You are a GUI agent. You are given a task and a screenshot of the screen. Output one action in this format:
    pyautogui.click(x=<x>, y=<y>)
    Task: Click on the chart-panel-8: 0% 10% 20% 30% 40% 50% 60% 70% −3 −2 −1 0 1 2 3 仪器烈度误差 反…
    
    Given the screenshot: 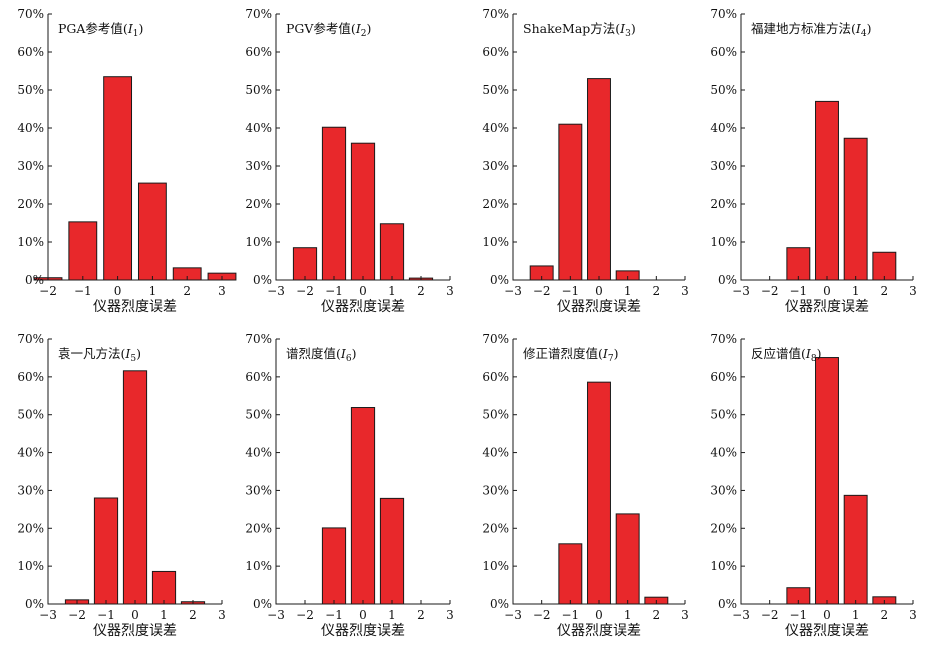 What is the action you would take?
    pyautogui.click(x=813, y=485)
    